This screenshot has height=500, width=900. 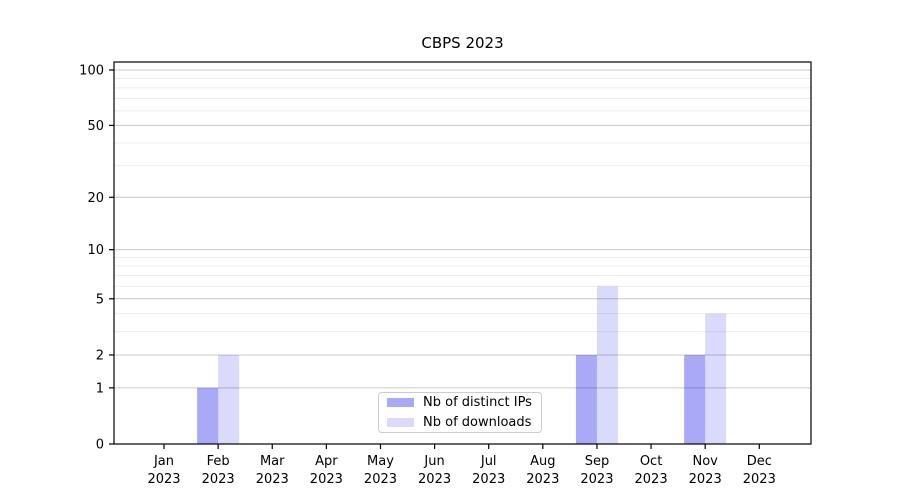 What do you see at coordinates (100, 299) in the screenshot?
I see `y-tick-label: 5` at bounding box center [100, 299].